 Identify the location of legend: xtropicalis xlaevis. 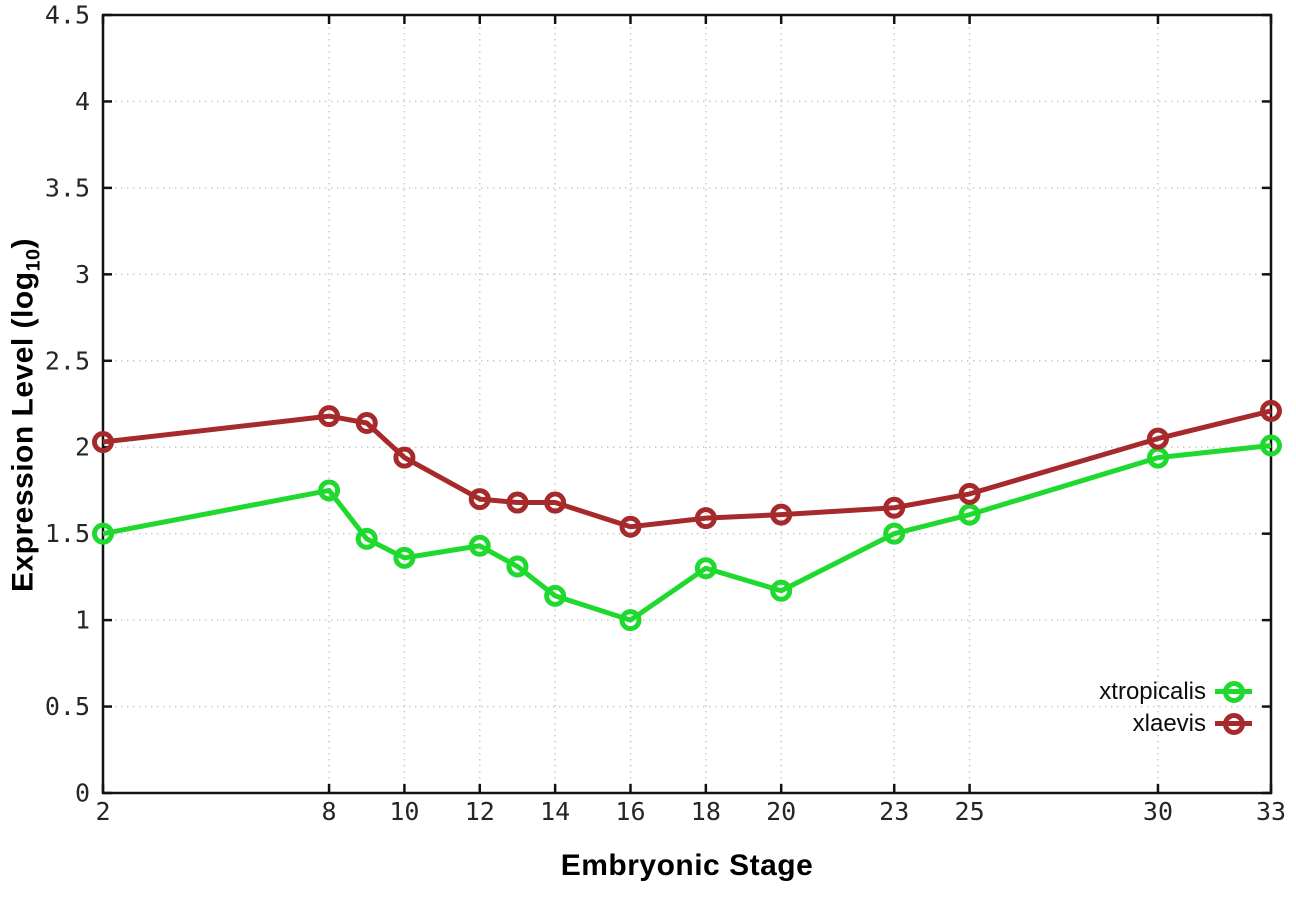
(1175, 707).